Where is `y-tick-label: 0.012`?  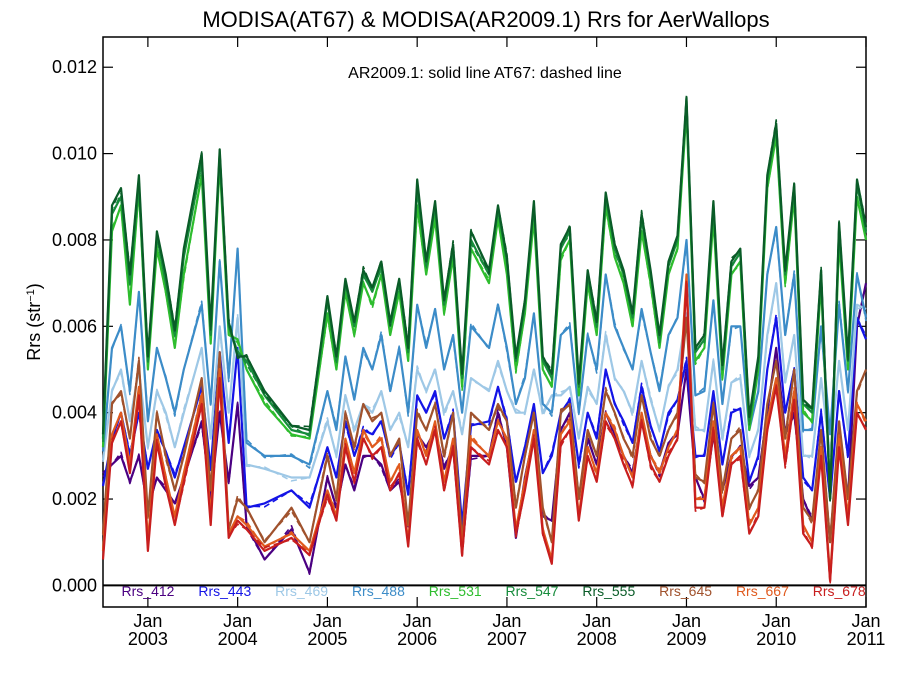 y-tick-label: 0.012 is located at coordinates (74, 67).